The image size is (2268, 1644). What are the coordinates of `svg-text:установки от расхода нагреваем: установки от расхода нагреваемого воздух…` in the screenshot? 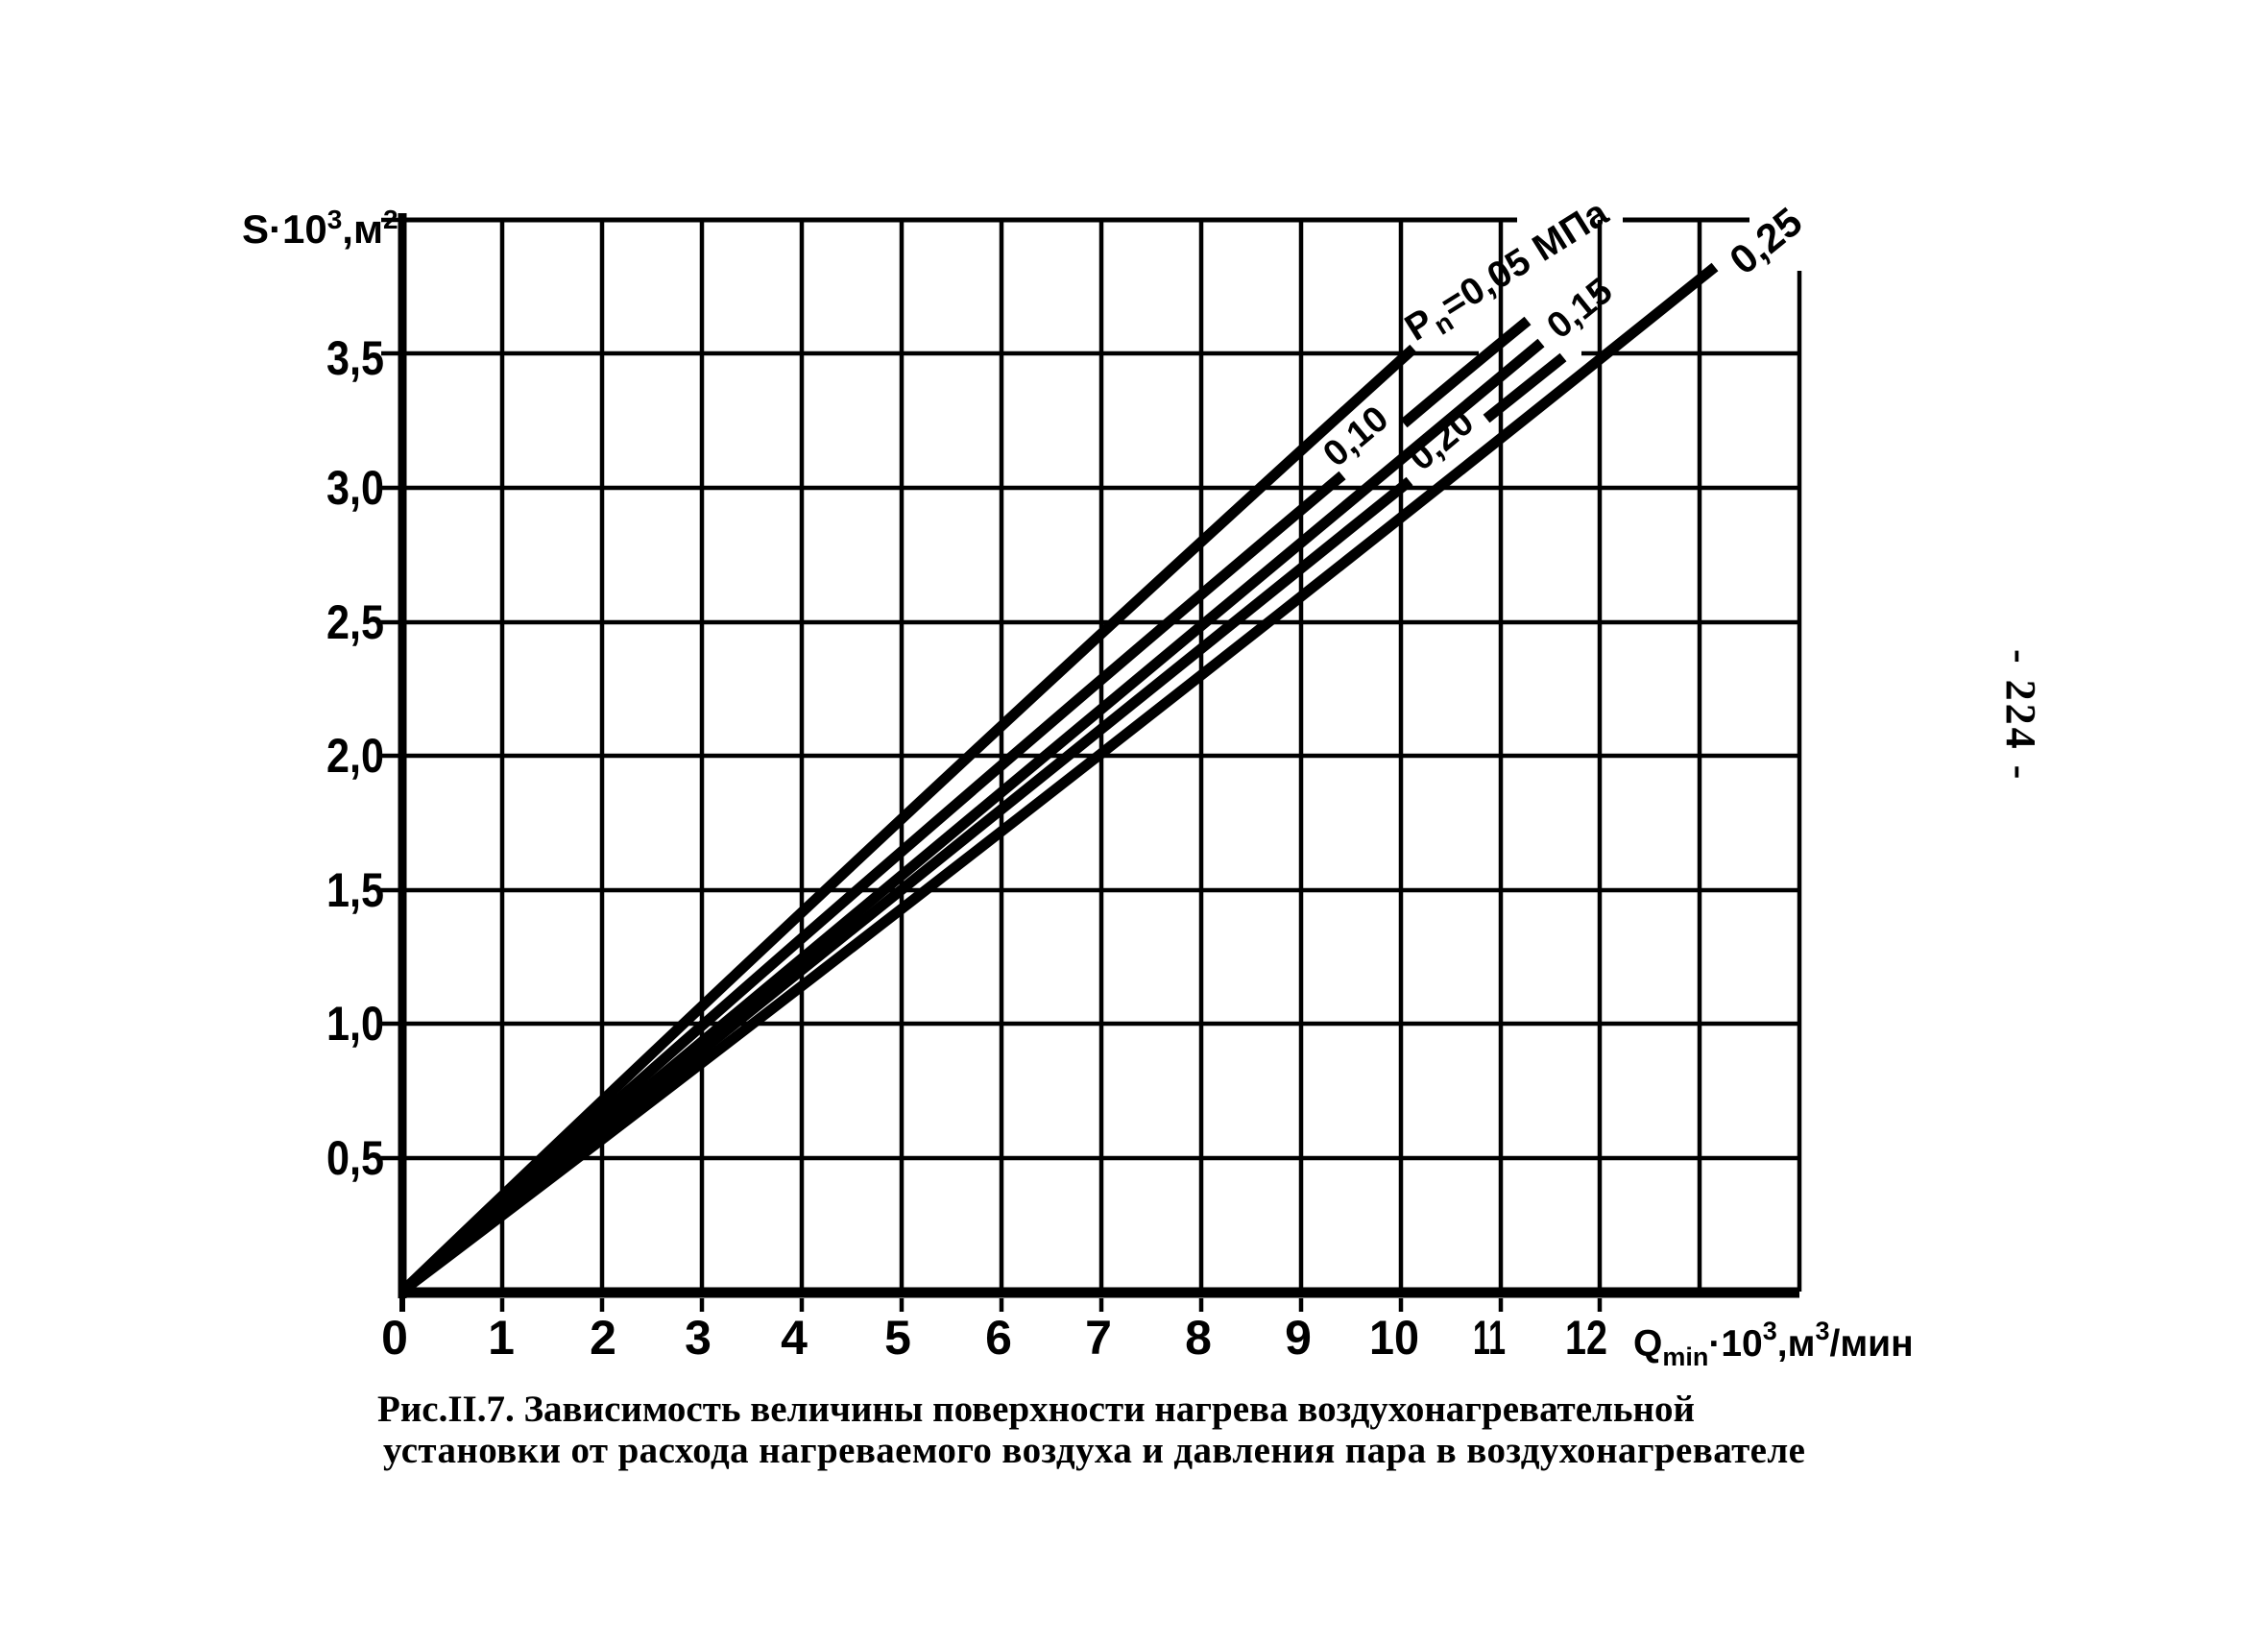 It's located at (1094, 1450).